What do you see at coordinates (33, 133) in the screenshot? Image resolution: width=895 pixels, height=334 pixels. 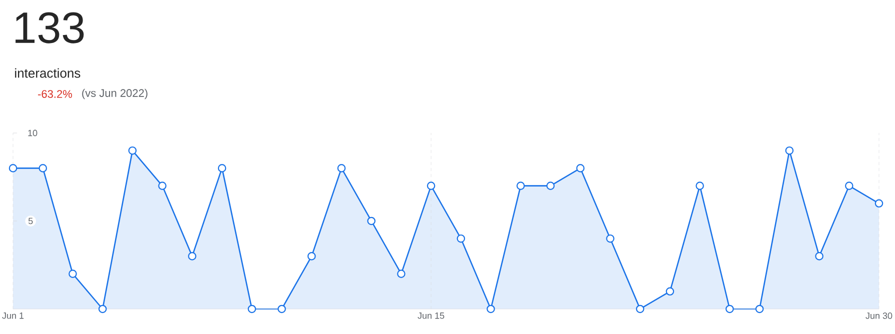 I see `y-tick-label: 10` at bounding box center [33, 133].